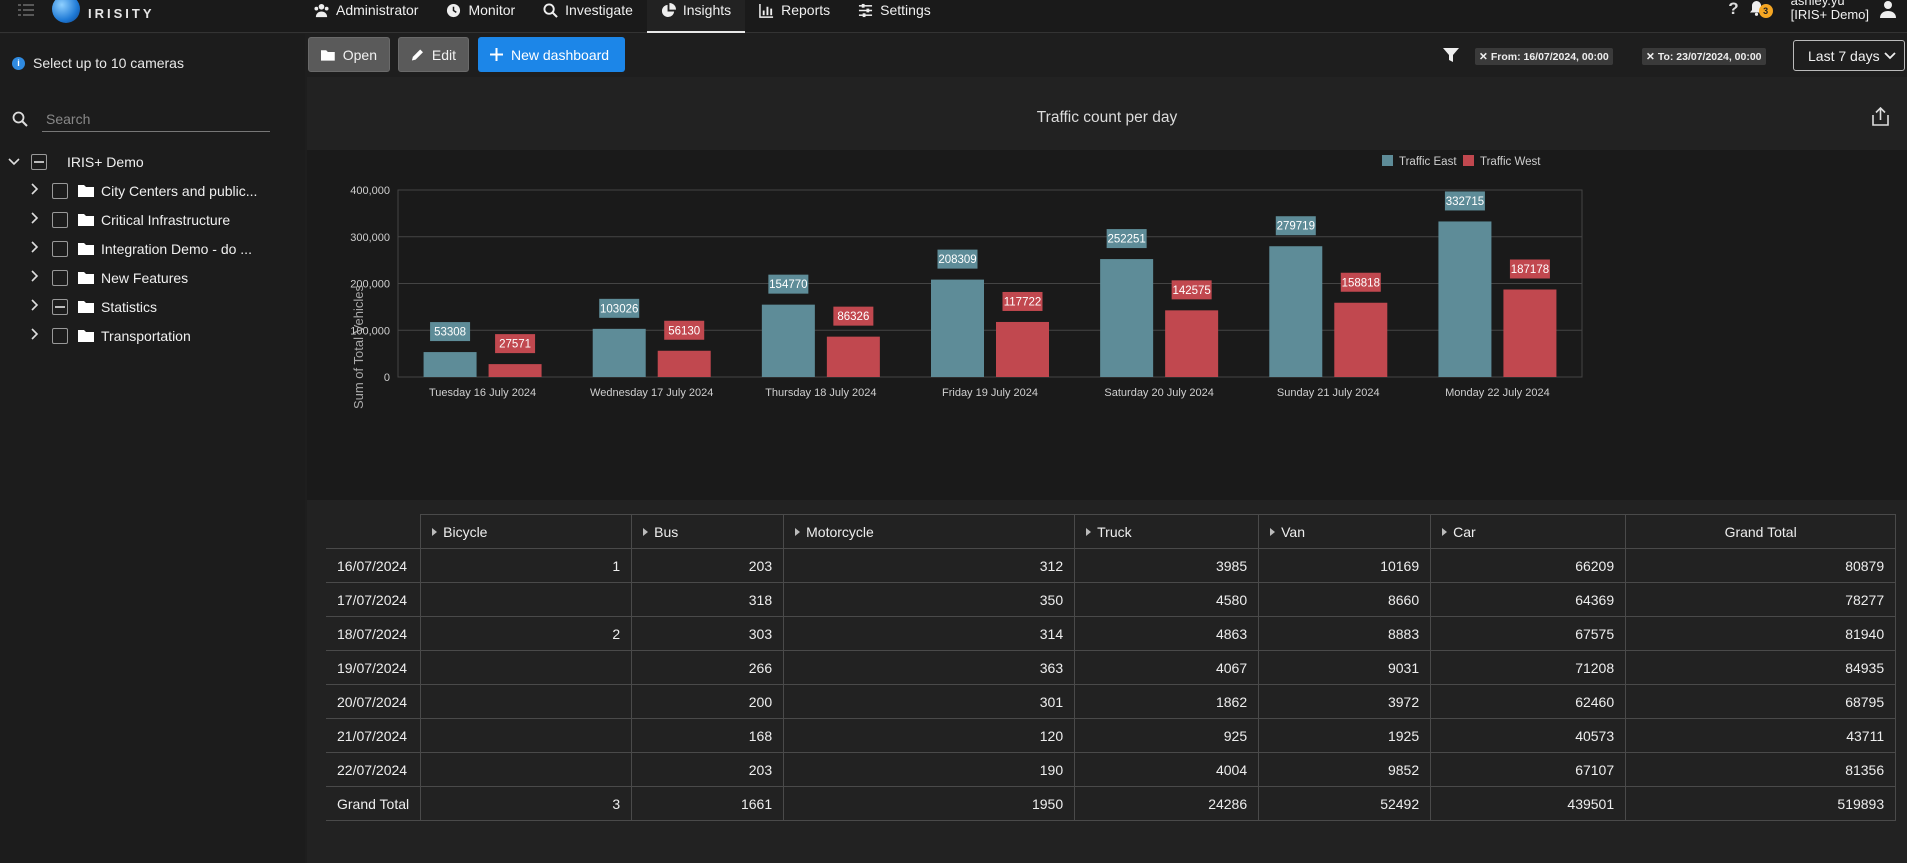 Image resolution: width=1907 pixels, height=863 pixels. I want to click on tree-folder: Transportation, so click(152, 335).